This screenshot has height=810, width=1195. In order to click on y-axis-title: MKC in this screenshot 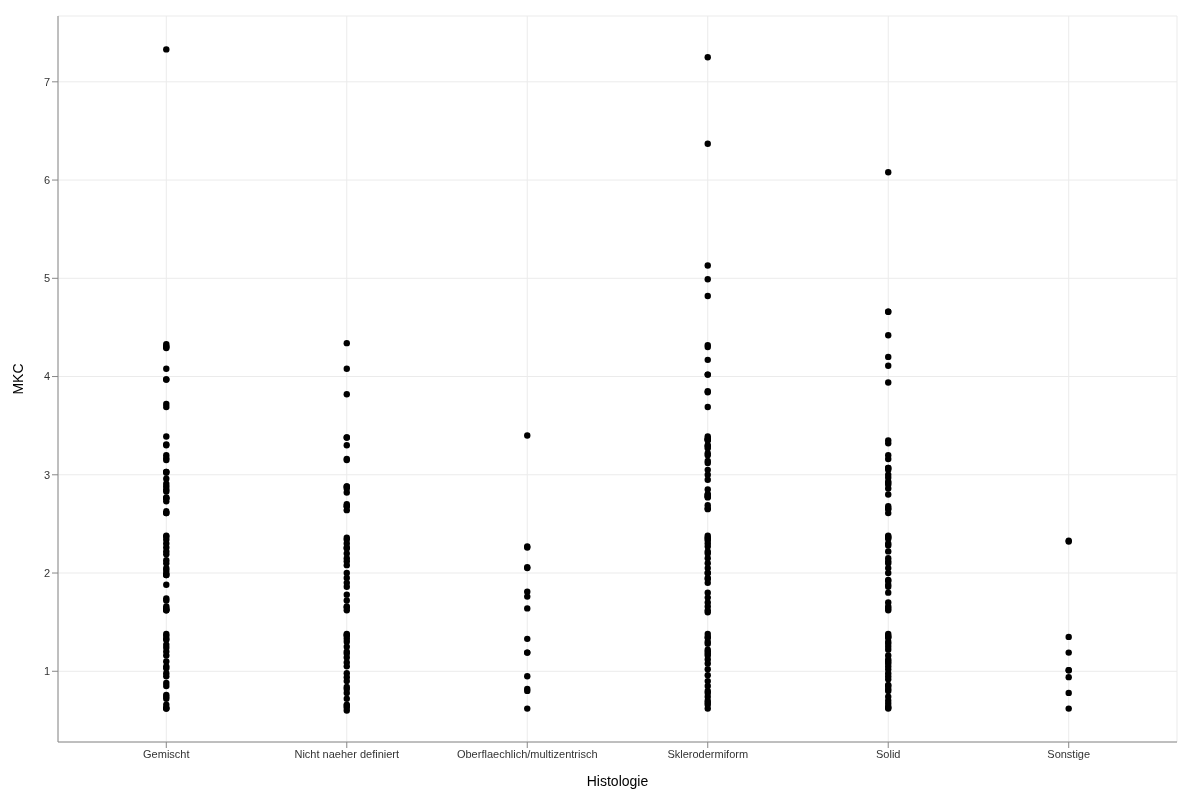, I will do `click(17, 379)`.